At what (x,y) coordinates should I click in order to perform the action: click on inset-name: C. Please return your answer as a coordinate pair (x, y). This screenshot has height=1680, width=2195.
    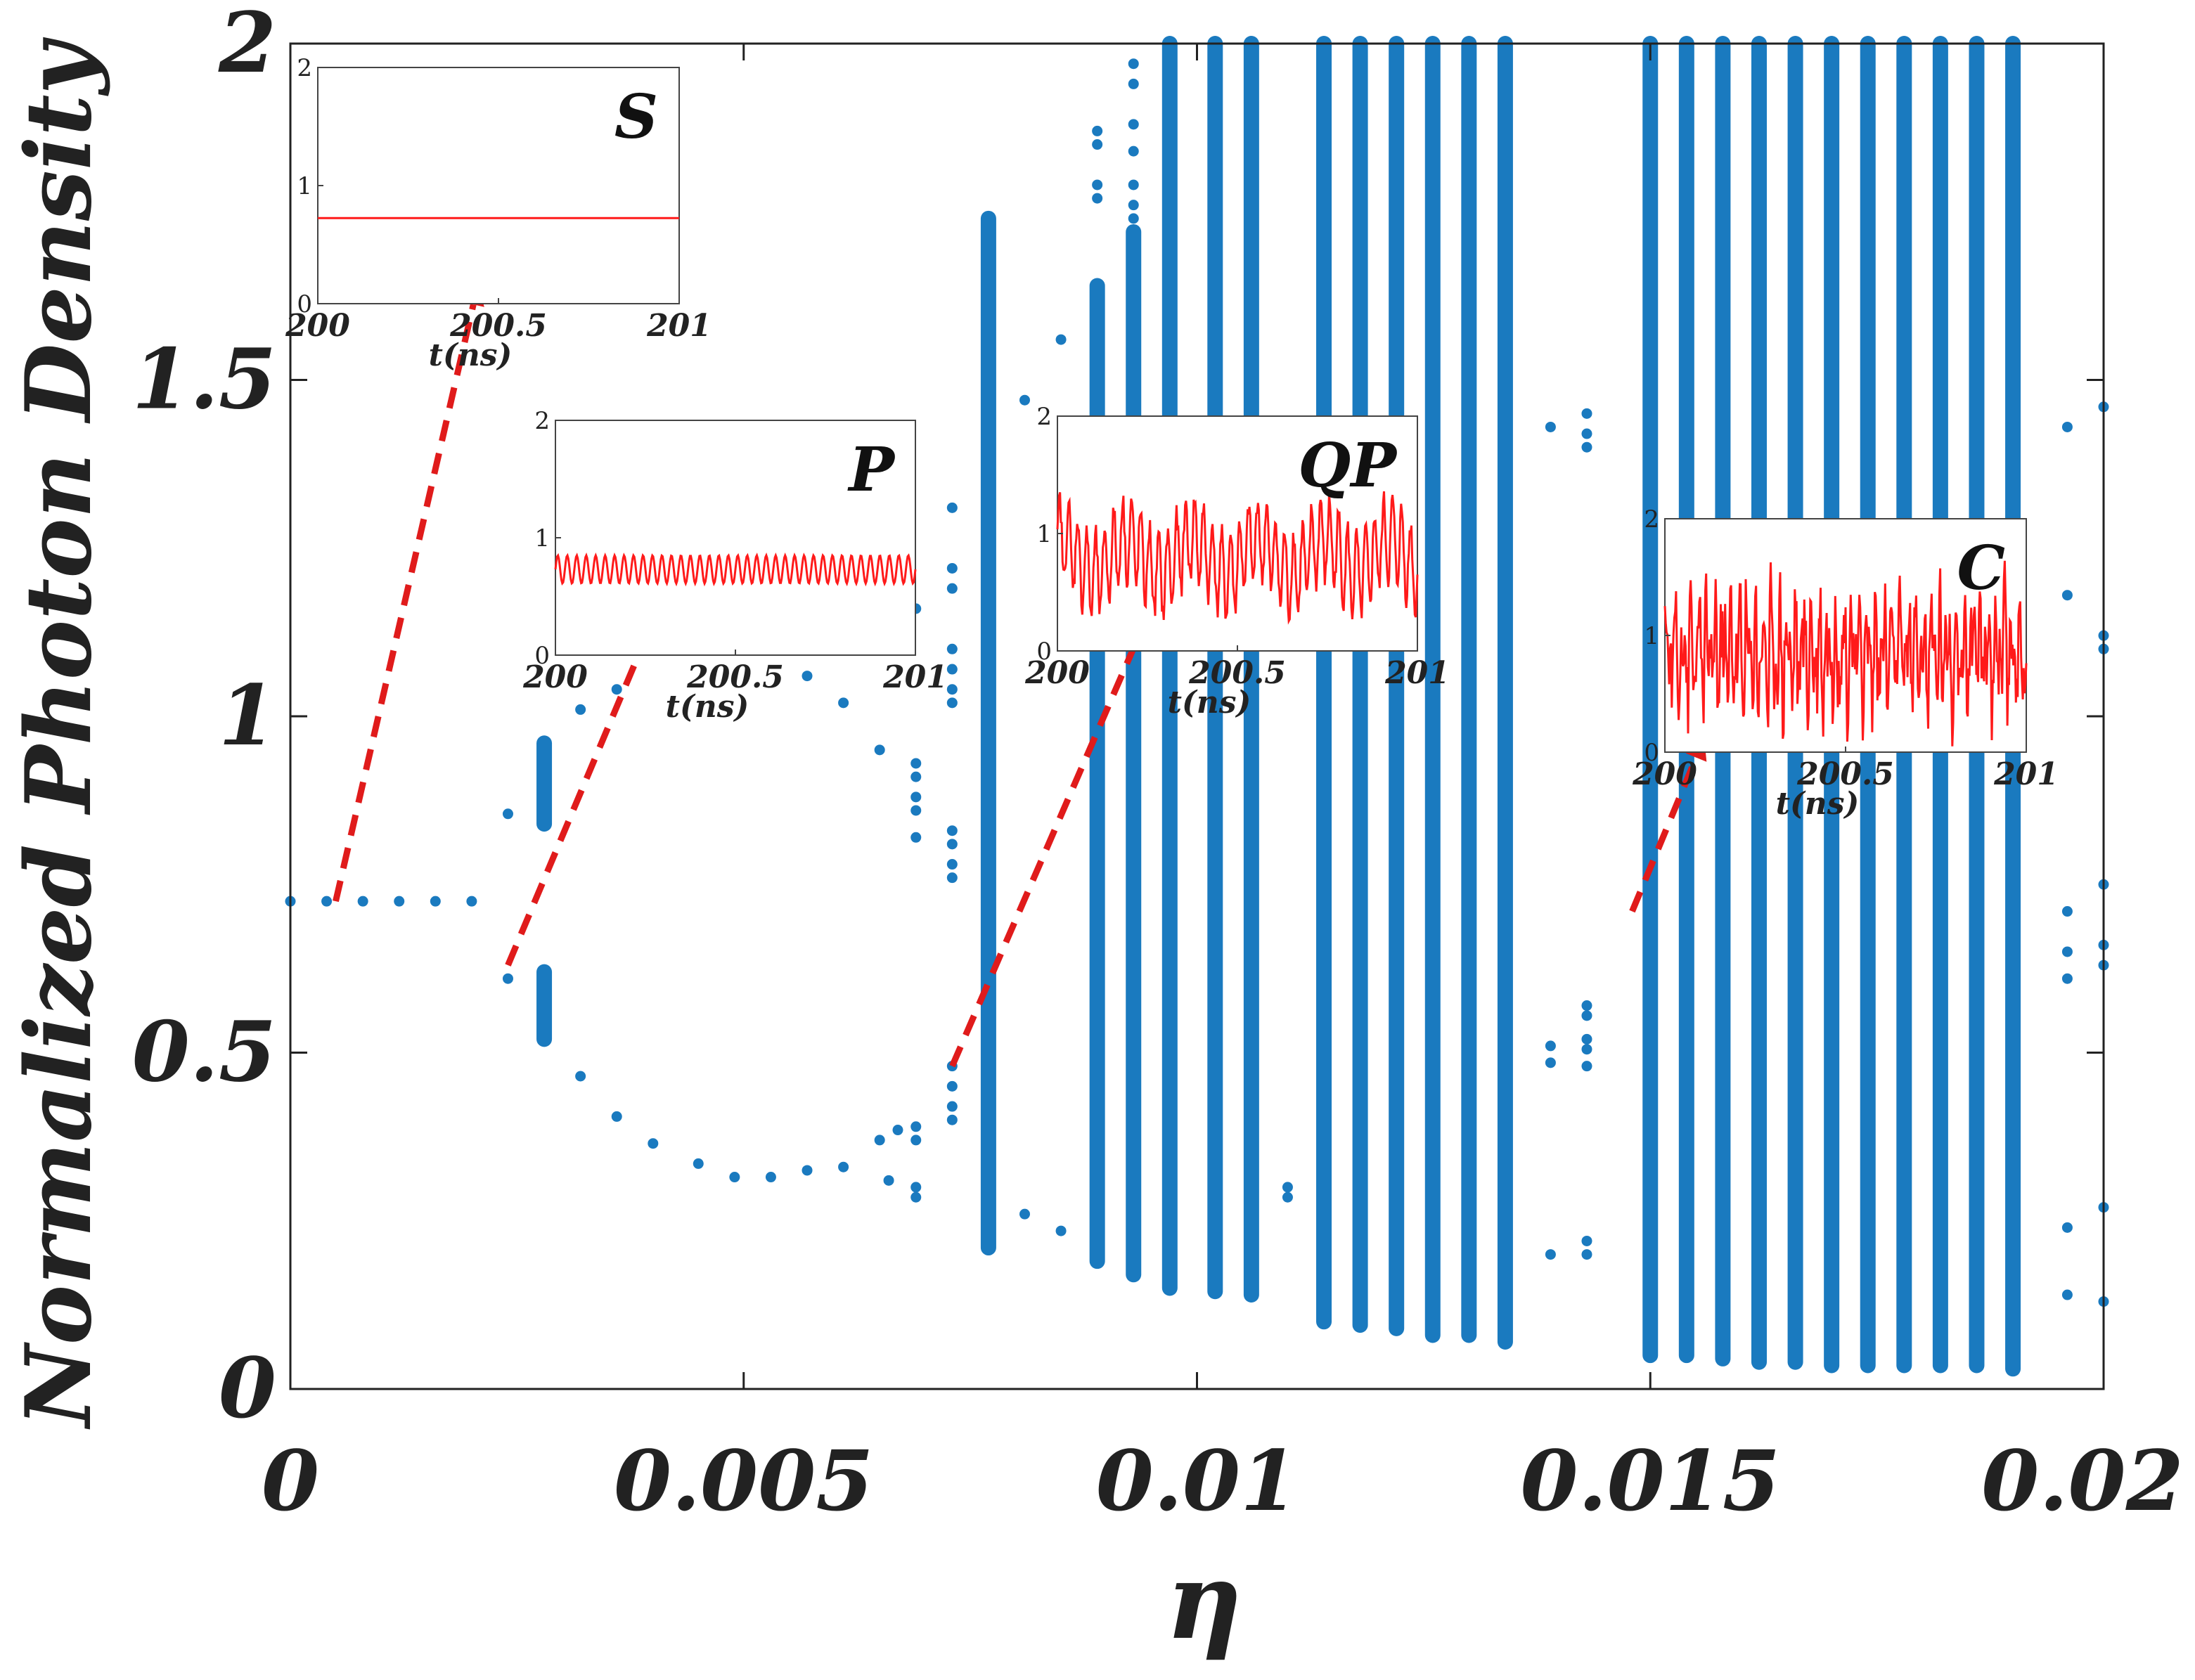
    Looking at the image, I should click on (1981, 568).